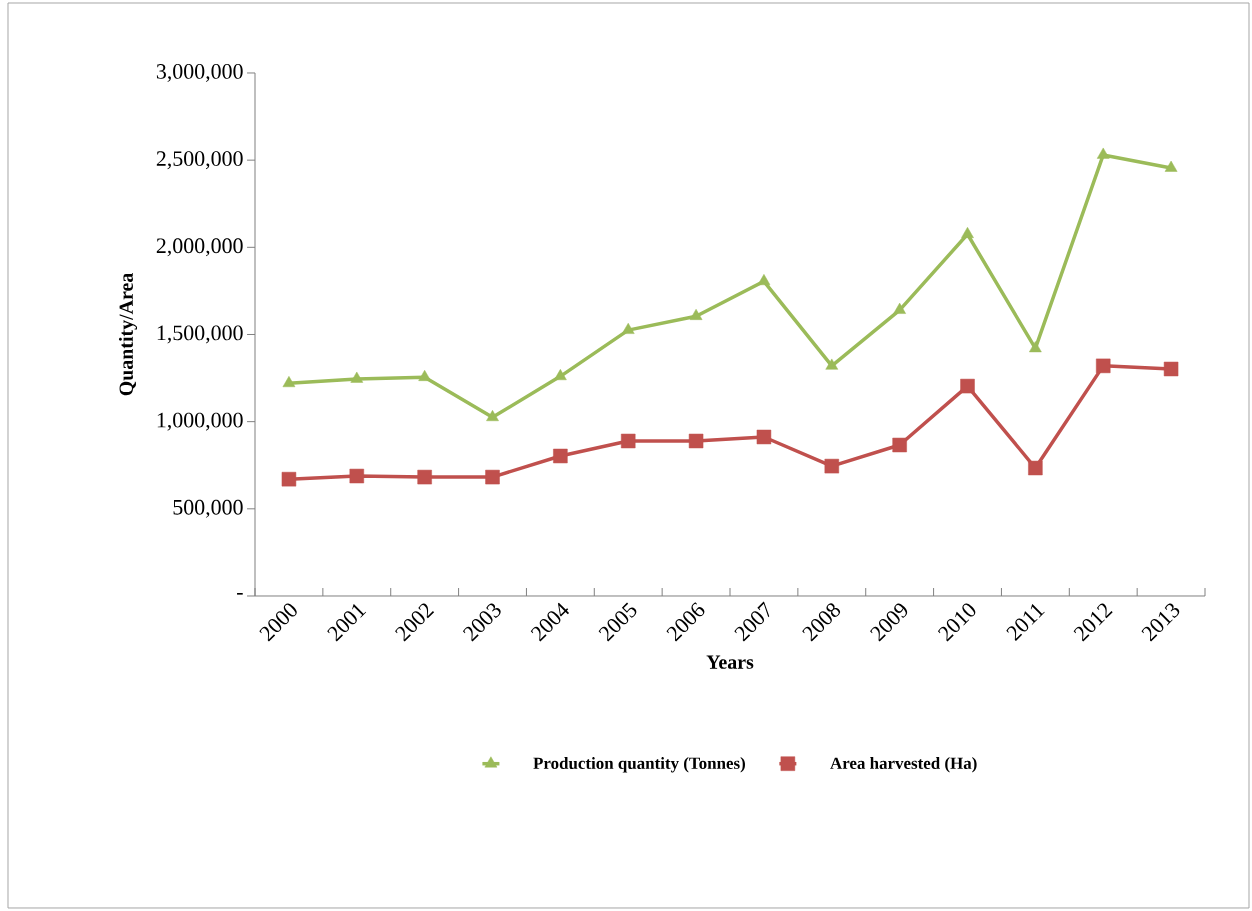 Image resolution: width=1252 pixels, height=911 pixels. I want to click on y-tick-label: 2,500,000, so click(199, 160).